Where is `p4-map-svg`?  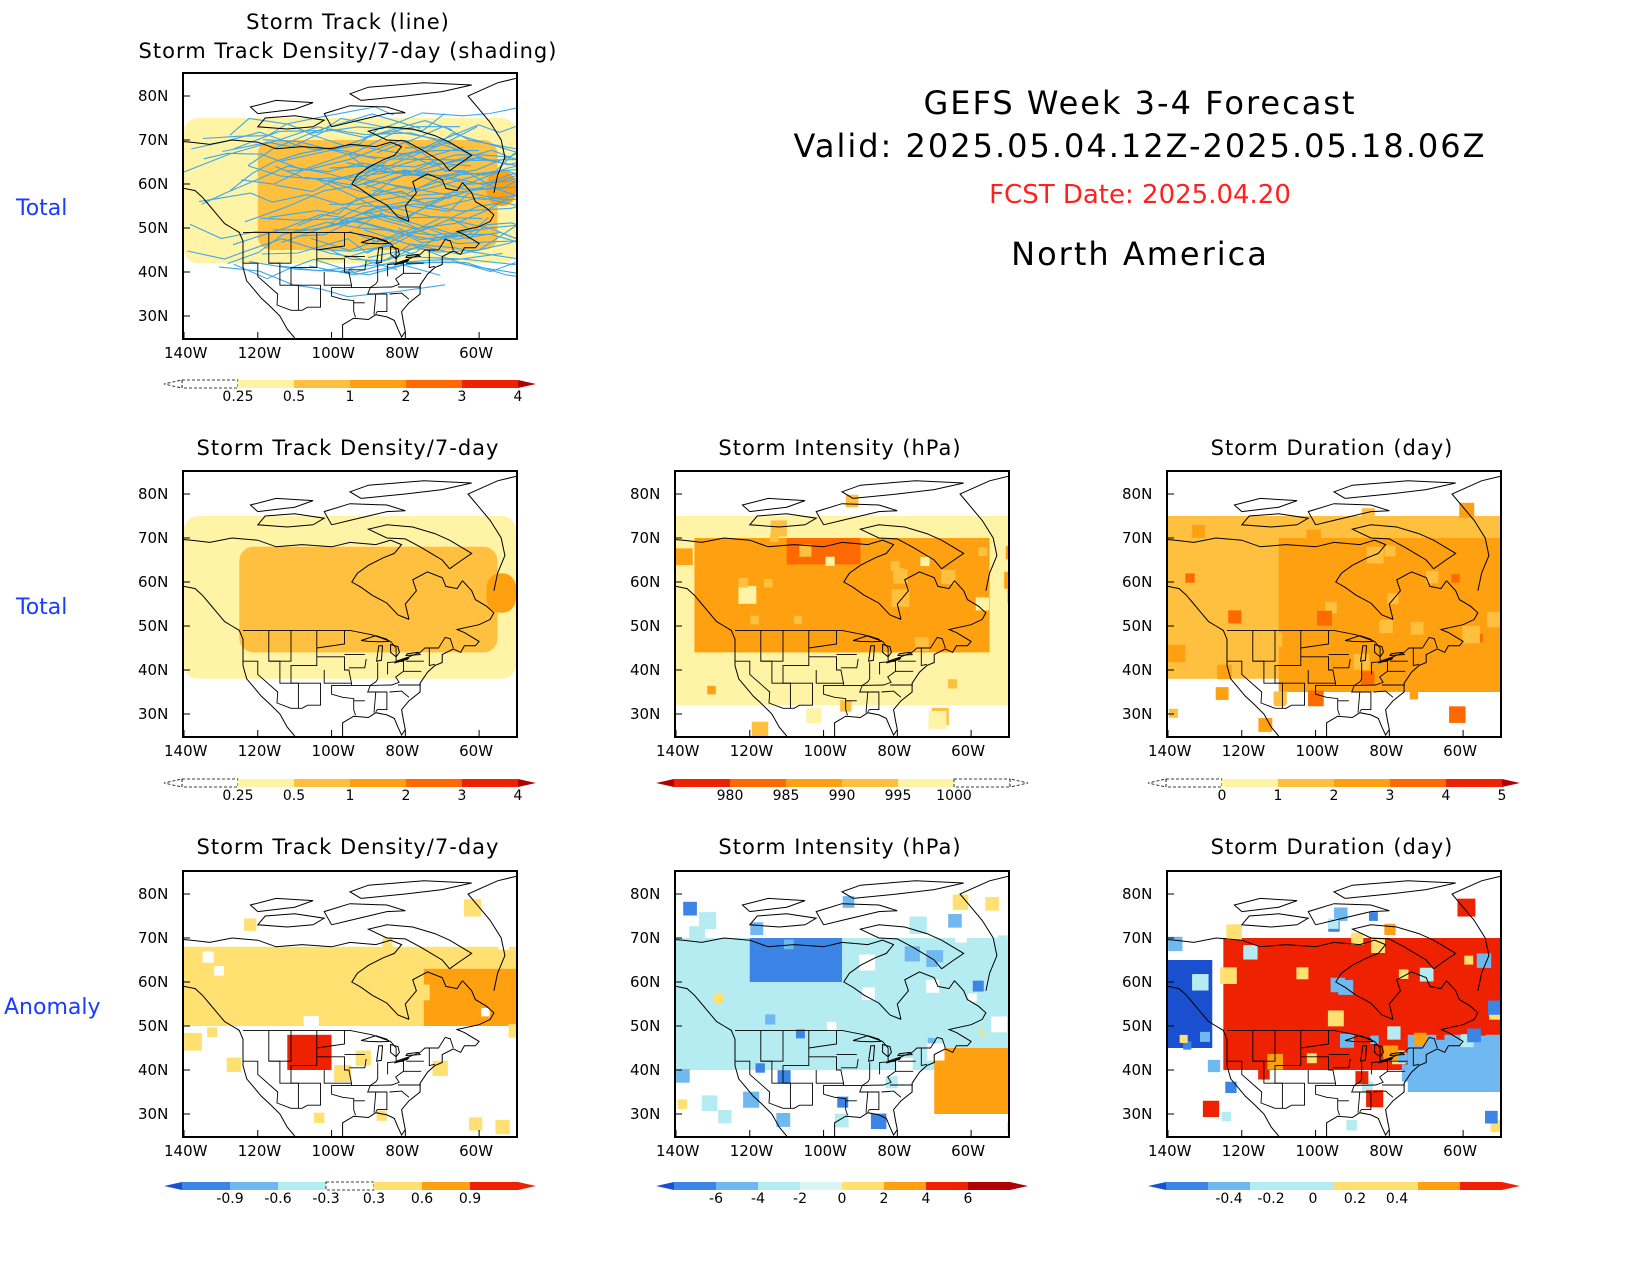 p4-map-svg is located at coordinates (1334, 605).